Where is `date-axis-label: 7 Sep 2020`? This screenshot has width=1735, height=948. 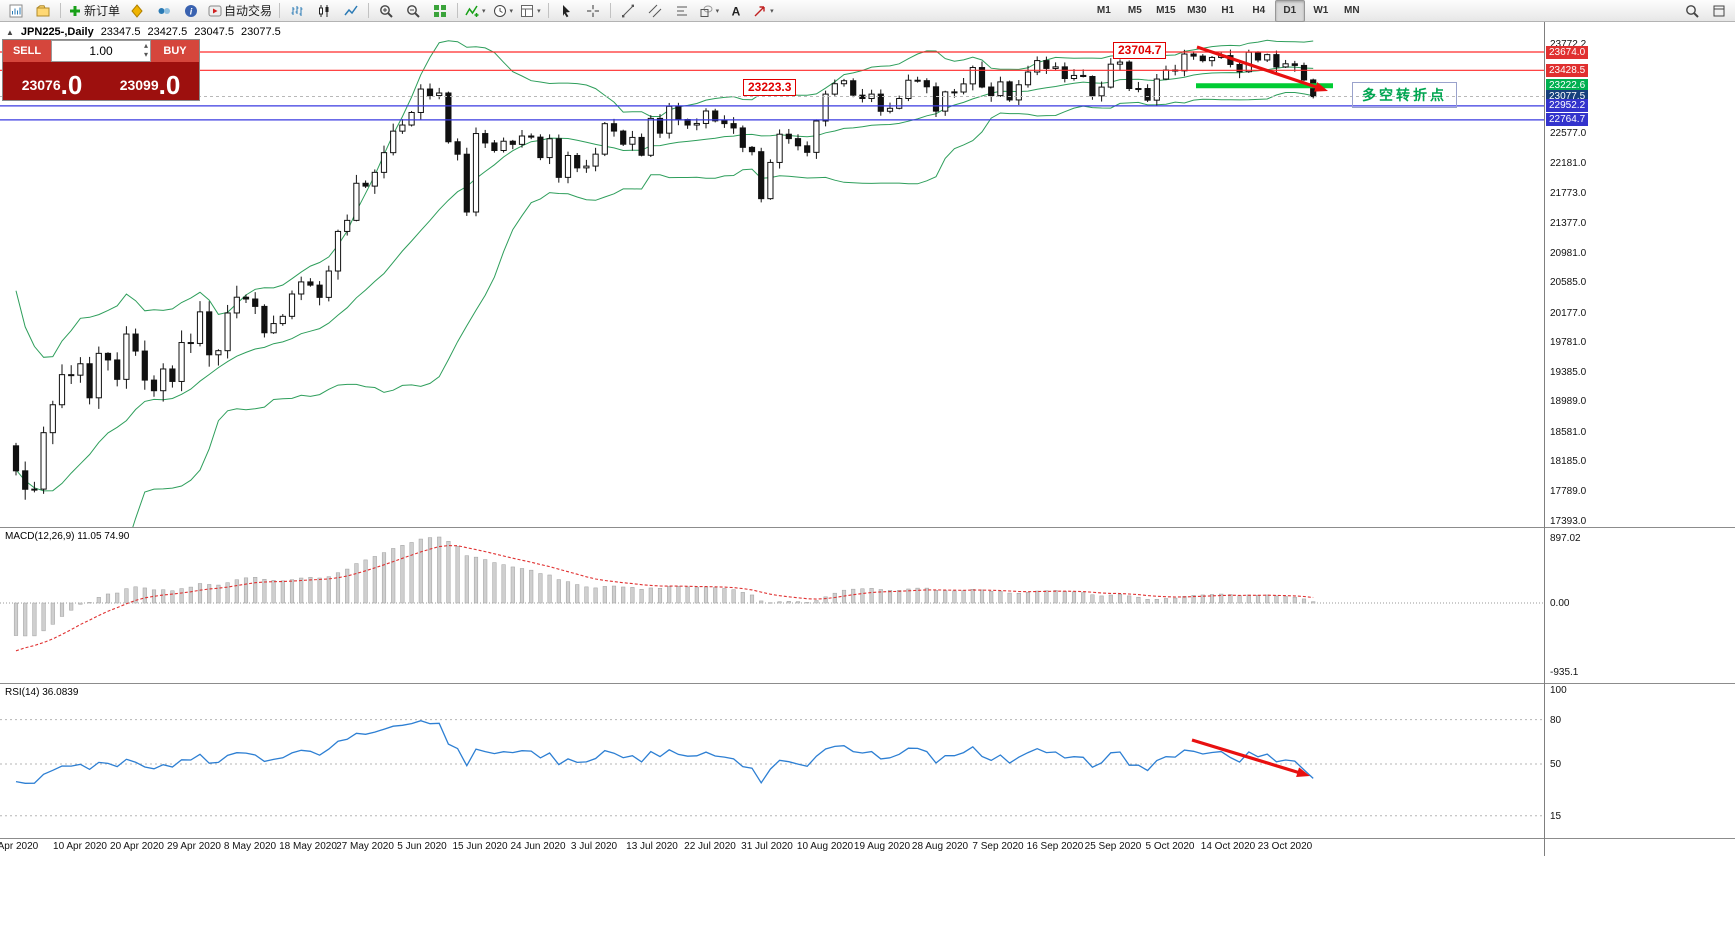
date-axis-label: 7 Sep 2020 is located at coordinates (998, 846).